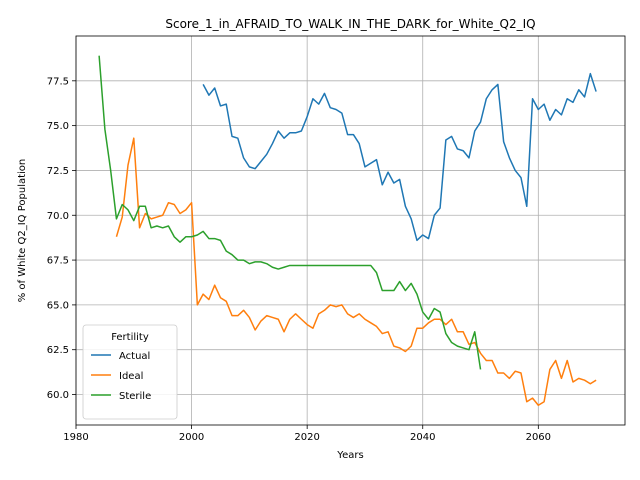 The image size is (640, 480). I want to click on legend-label-actual: Actual, so click(134, 356).